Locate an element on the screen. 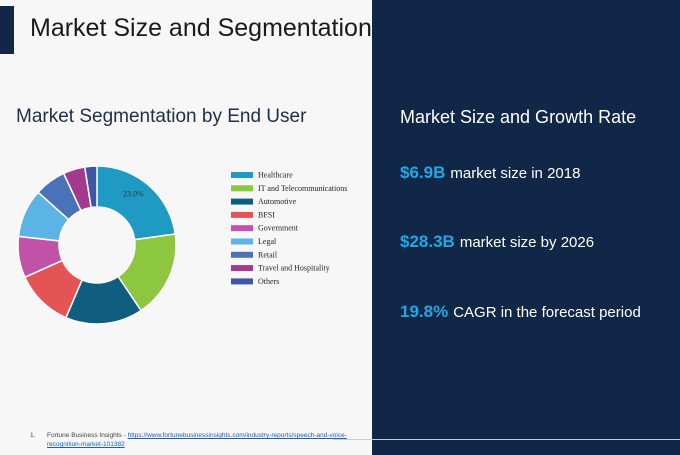 The image size is (680, 455). growth-heading: Market Size and Growth Rate is located at coordinates (518, 117).